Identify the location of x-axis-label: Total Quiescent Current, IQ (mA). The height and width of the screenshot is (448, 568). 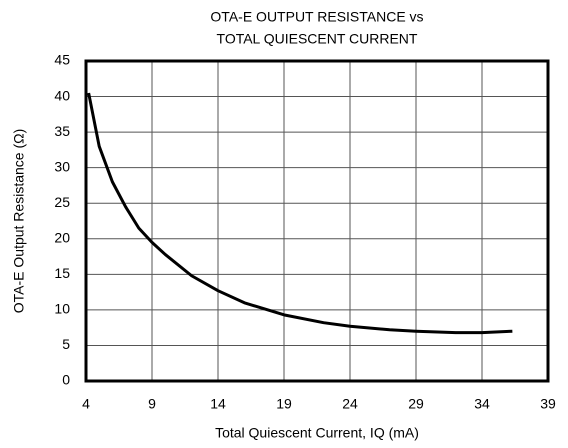
(317, 433).